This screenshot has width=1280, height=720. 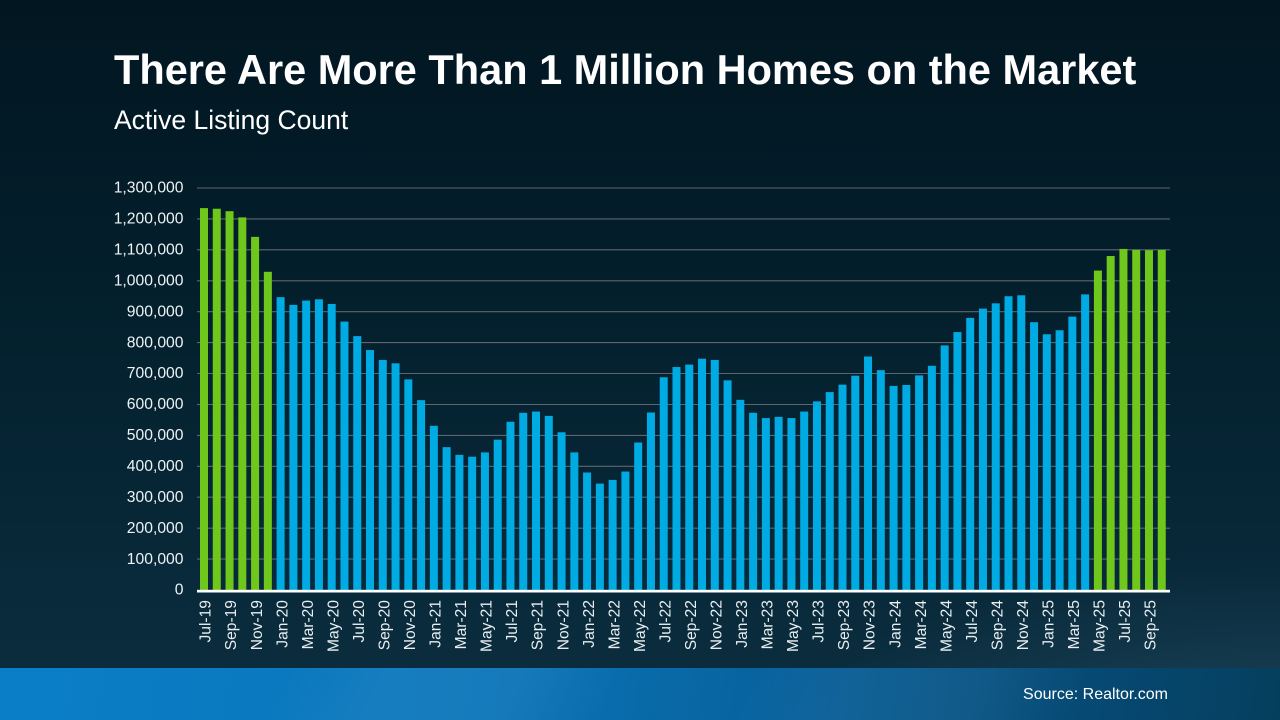 I want to click on svg-text: Sep-24, so click(x=997, y=625).